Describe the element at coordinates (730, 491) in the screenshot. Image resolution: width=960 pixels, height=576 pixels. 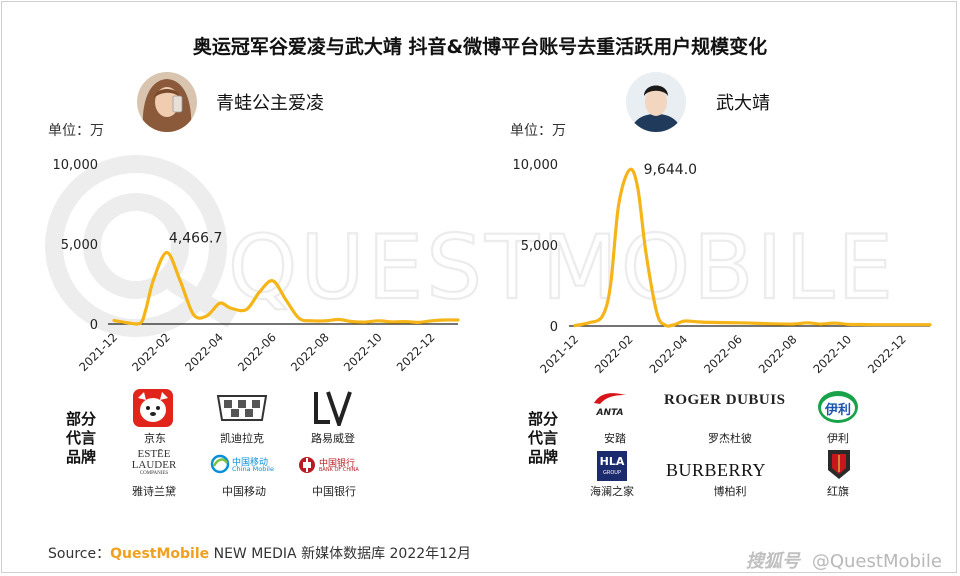
I see `brand-name-burberry: 博柏利` at that location.